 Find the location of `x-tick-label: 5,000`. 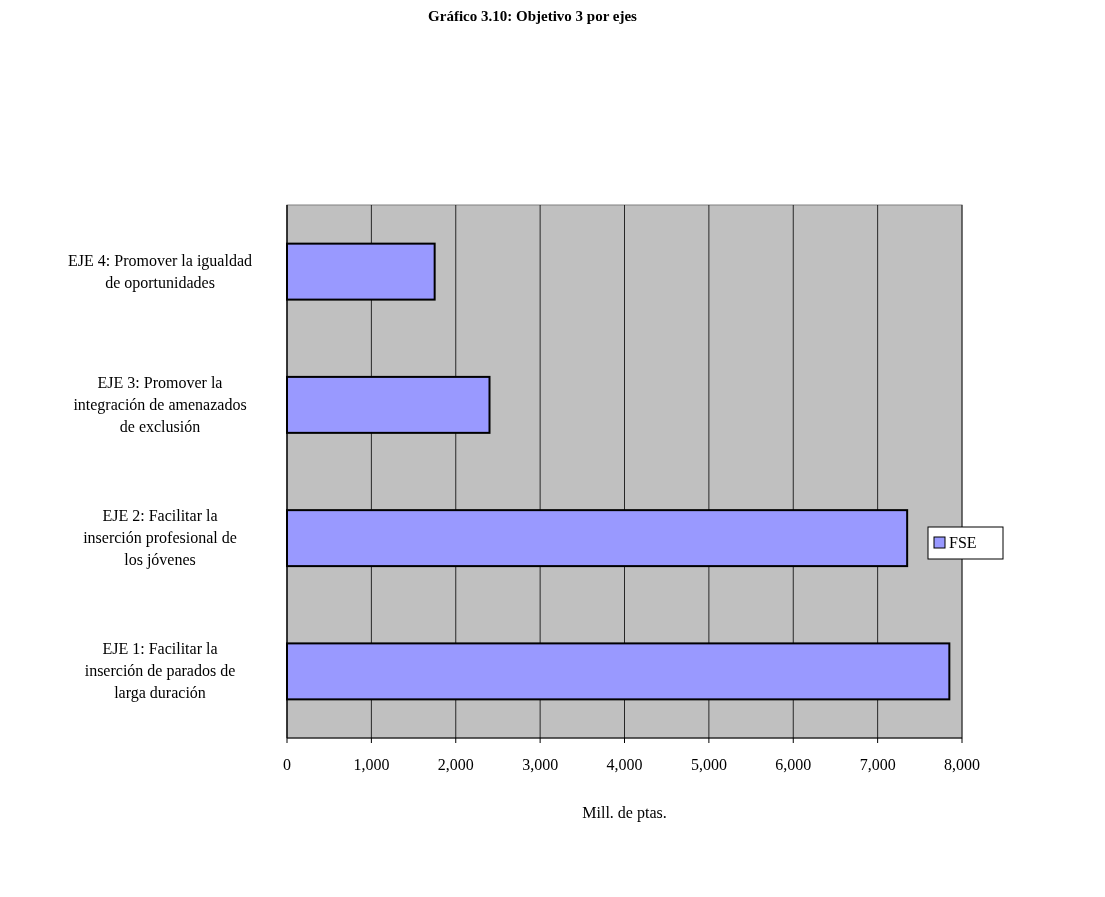

x-tick-label: 5,000 is located at coordinates (708, 764).